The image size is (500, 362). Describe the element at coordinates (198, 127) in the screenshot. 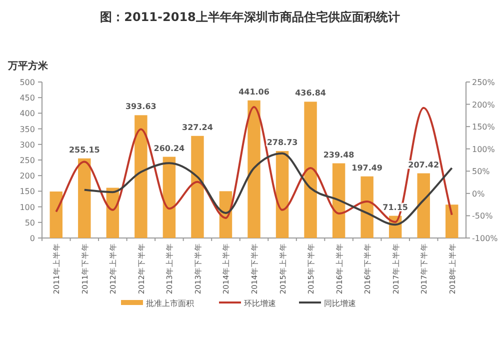

I see `data-label: 327.24` at that location.